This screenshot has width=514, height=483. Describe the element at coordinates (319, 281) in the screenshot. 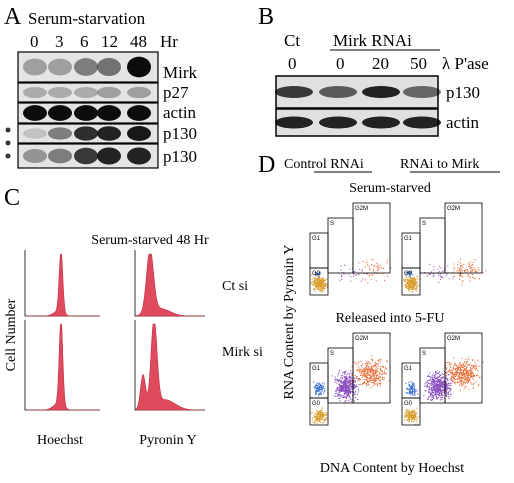

I see `gate` at that location.